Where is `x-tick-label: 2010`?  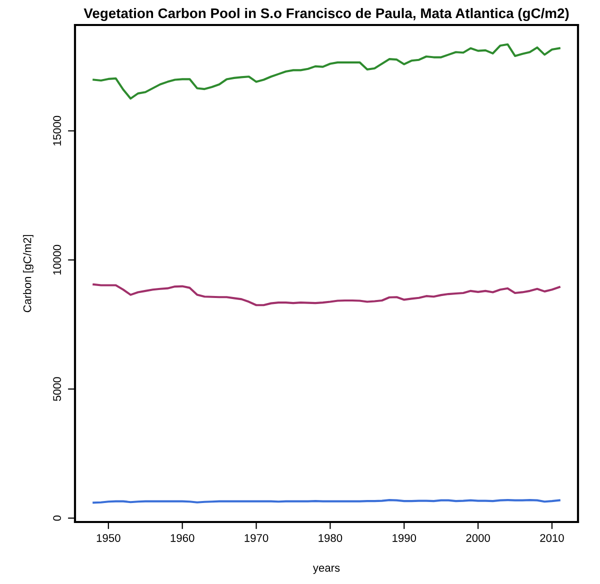 x-tick-label: 2010 is located at coordinates (552, 538).